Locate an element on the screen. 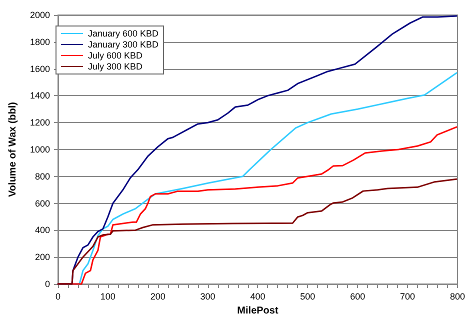  x-tick-label: 800 is located at coordinates (458, 297).